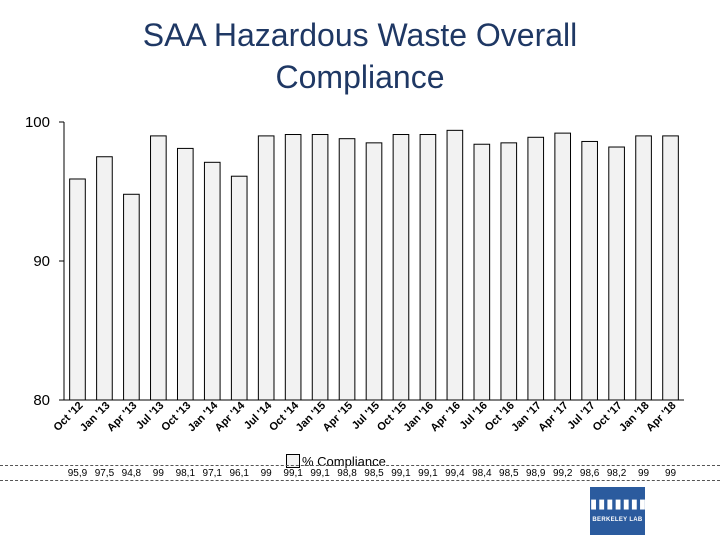 The height and width of the screenshot is (540, 720). I want to click on data-label: 96,1, so click(239, 473).